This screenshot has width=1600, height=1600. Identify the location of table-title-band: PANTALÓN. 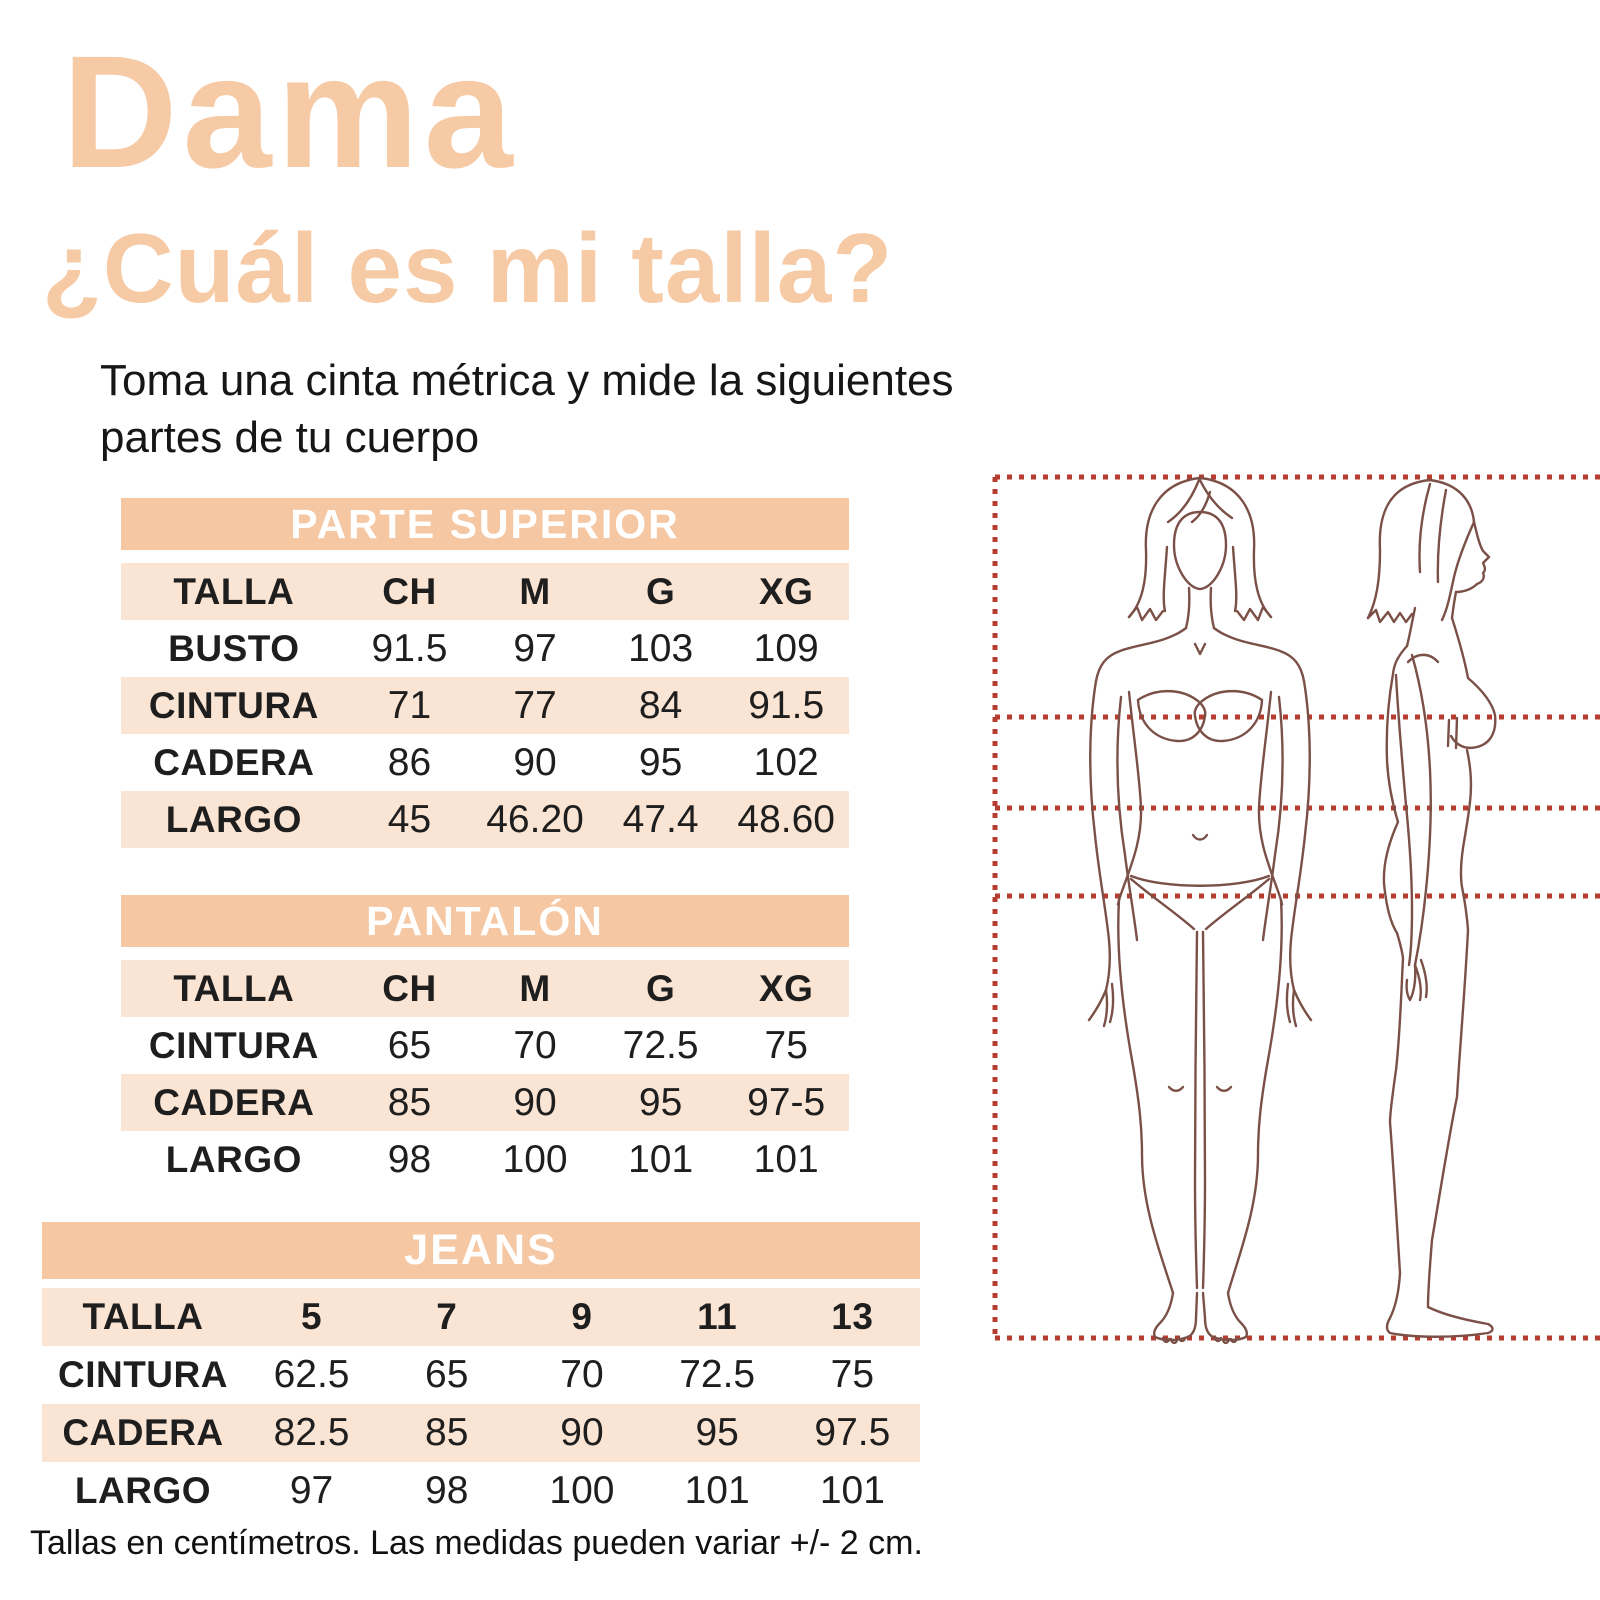
(485, 921).